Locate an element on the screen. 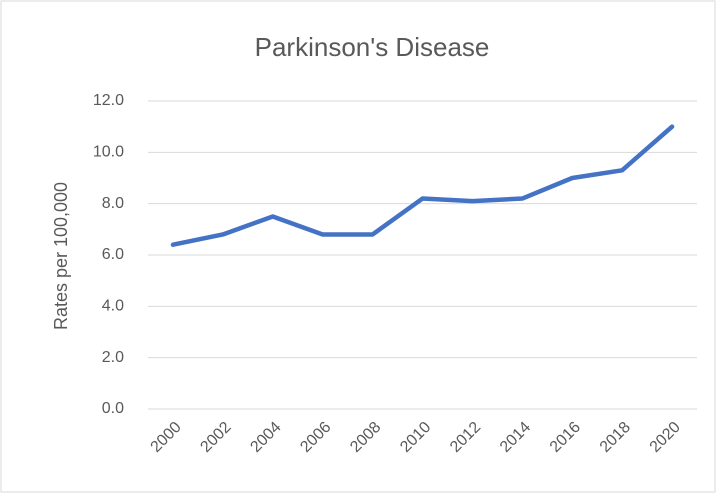  y-tick-label: 6.0 is located at coordinates (113, 254).